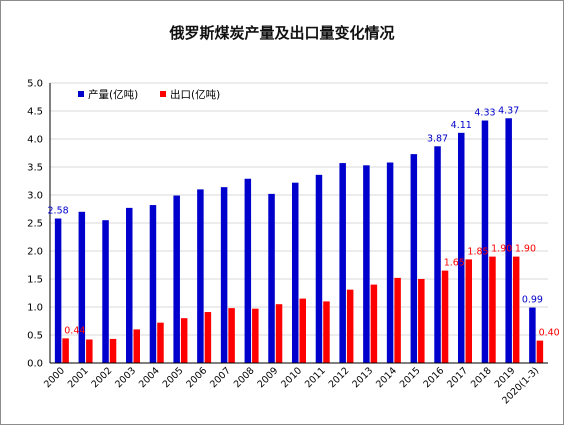 This screenshot has height=425, width=564. What do you see at coordinates (35, 84) in the screenshot?
I see `y-tick-label: 5.0` at bounding box center [35, 84].